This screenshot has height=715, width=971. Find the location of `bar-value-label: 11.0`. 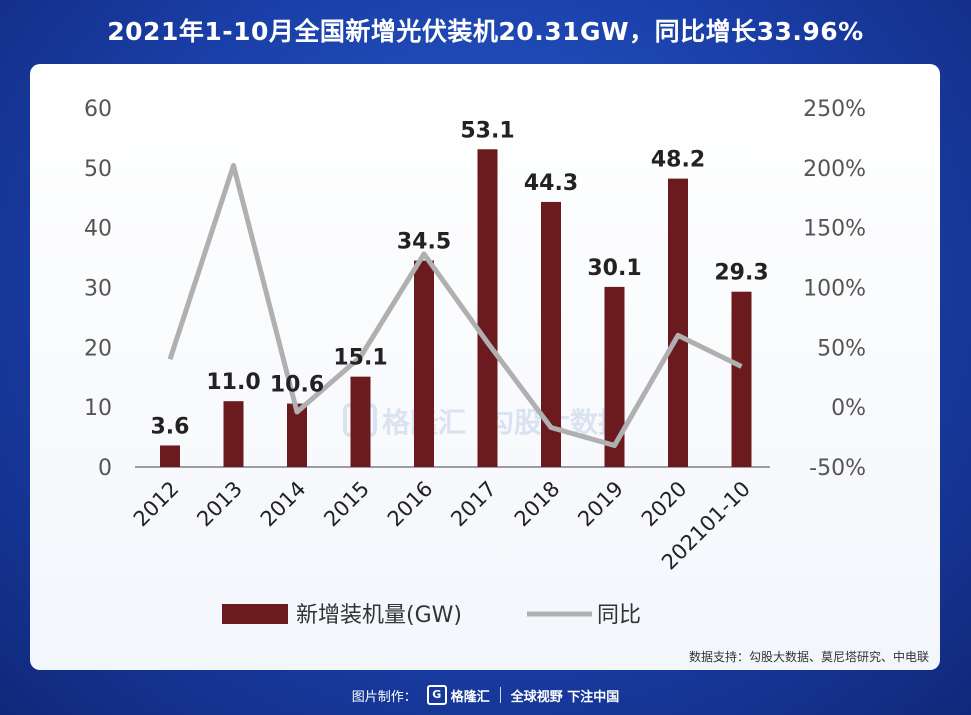

bar-value-label: 11.0 is located at coordinates (233, 382).